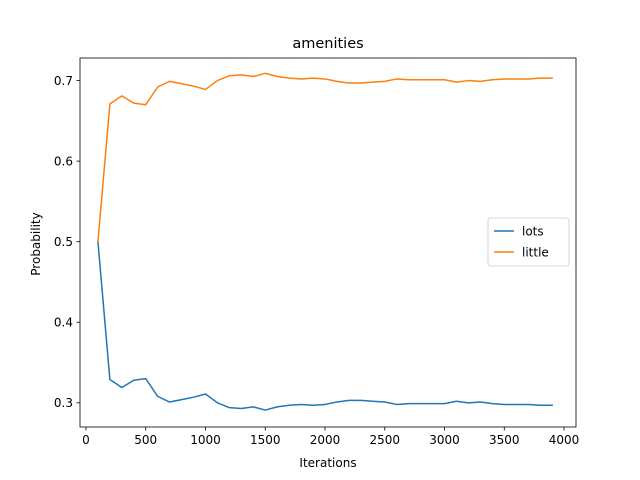 This screenshot has height=480, width=640. Describe the element at coordinates (265, 440) in the screenshot. I see `x-tick-label: 1500` at that location.